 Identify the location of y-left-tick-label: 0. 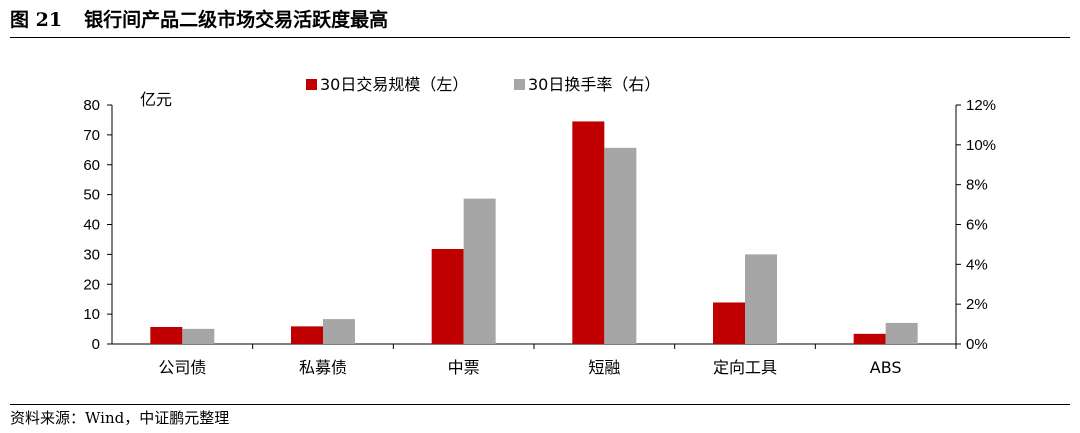
(96, 344).